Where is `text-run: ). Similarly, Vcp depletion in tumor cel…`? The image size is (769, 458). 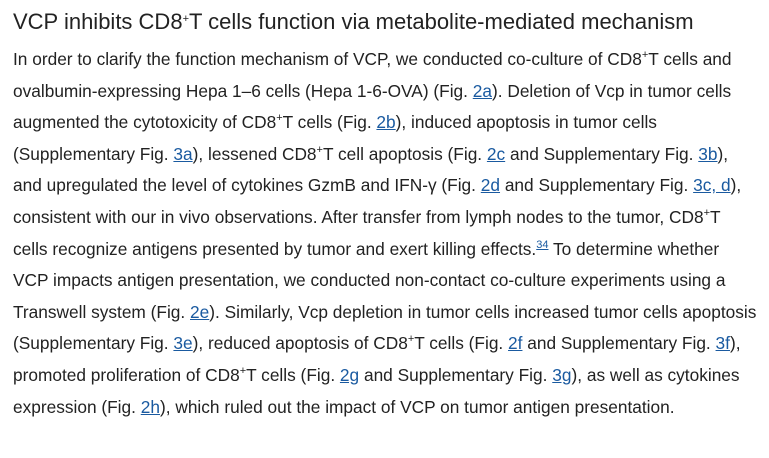
text-run: ). Similarly, Vcp depletion in tumor cel… is located at coordinates (385, 327).